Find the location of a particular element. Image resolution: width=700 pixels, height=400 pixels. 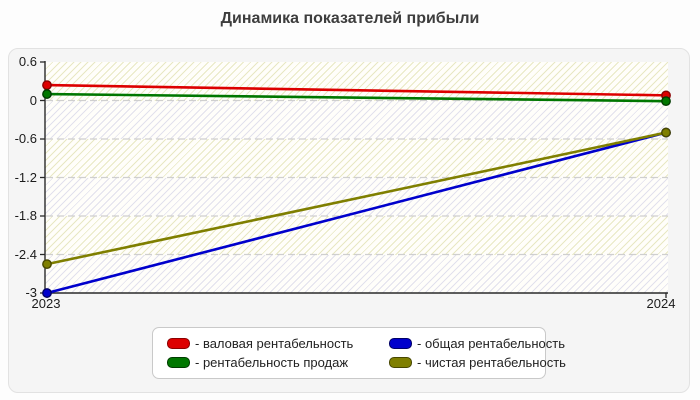

y-axis-tick-label: -0.6 is located at coordinates (25, 138).